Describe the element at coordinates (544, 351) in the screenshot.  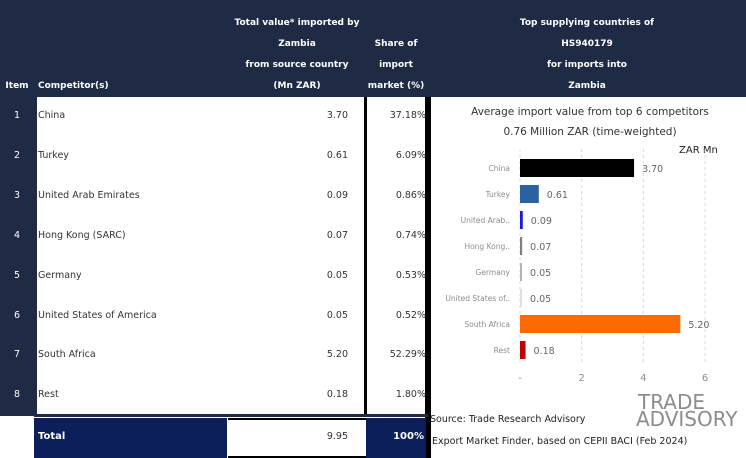
I see `value-label: 0.18` at that location.